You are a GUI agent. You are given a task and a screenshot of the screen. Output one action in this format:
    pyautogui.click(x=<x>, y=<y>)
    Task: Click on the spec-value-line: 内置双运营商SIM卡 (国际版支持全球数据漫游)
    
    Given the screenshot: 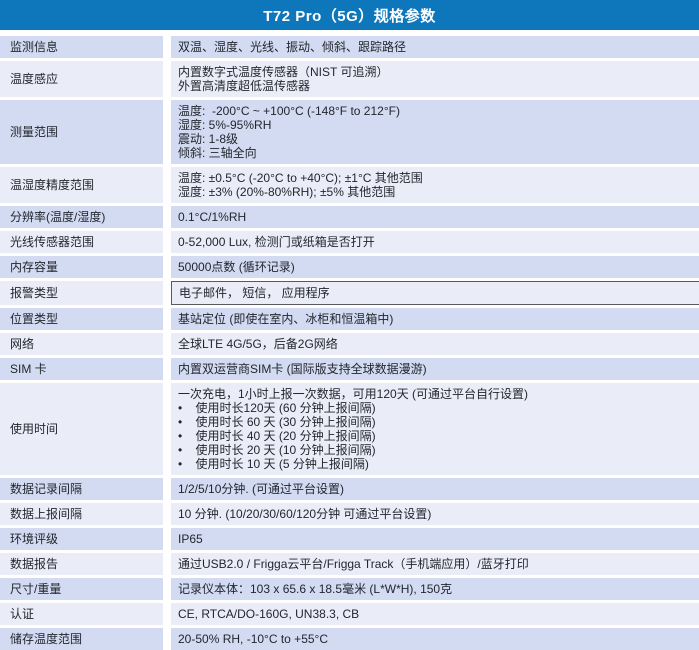 What is the action you would take?
    pyautogui.click(x=302, y=369)
    